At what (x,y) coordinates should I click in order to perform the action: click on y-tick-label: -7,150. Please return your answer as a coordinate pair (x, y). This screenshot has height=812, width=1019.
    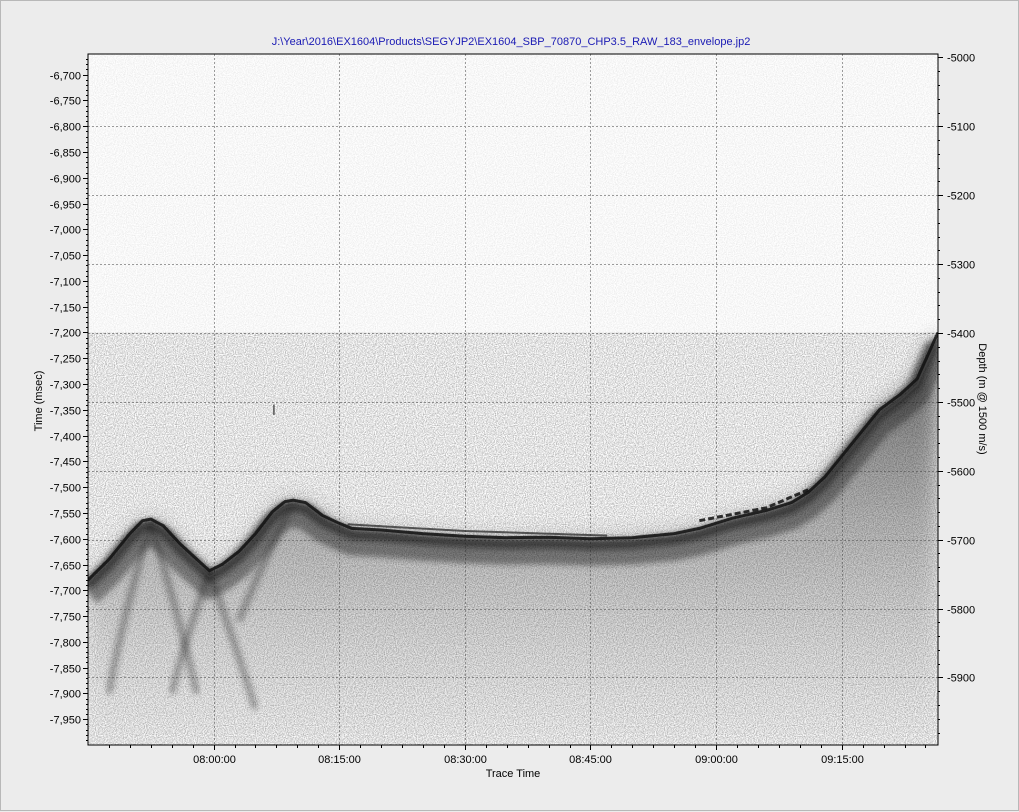
    Looking at the image, I should click on (65, 309).